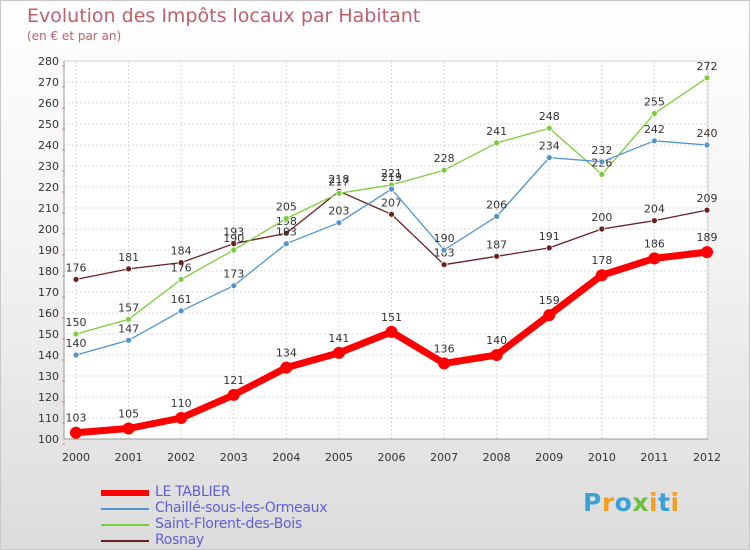 Image resolution: width=750 pixels, height=550 pixels. Describe the element at coordinates (654, 502) in the screenshot. I see `logo-letter: i` at that location.